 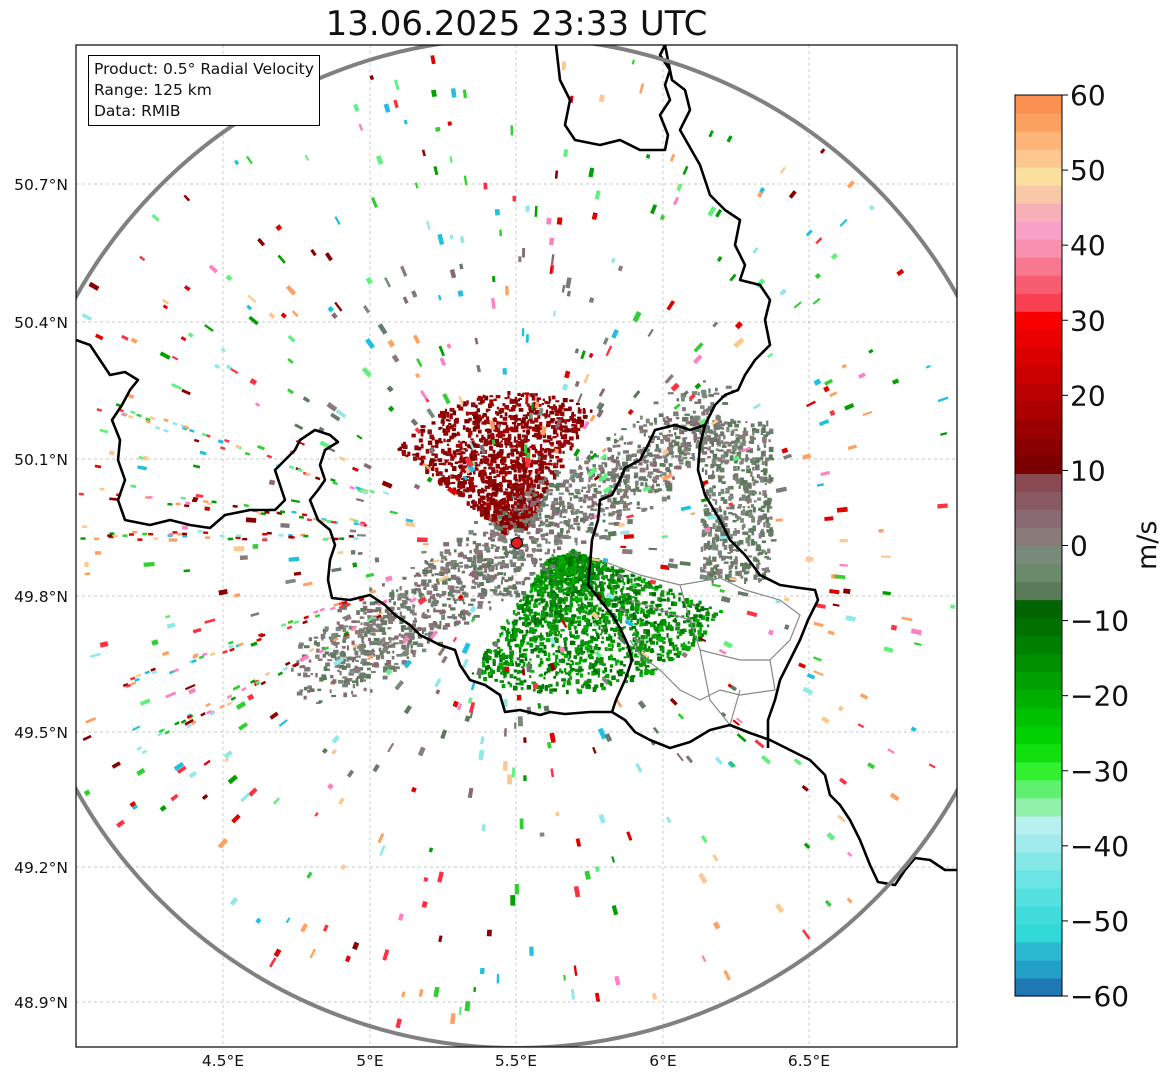 What do you see at coordinates (41, 597) in the screenshot?
I see `lat-tick-label: 49.8°N` at bounding box center [41, 597].